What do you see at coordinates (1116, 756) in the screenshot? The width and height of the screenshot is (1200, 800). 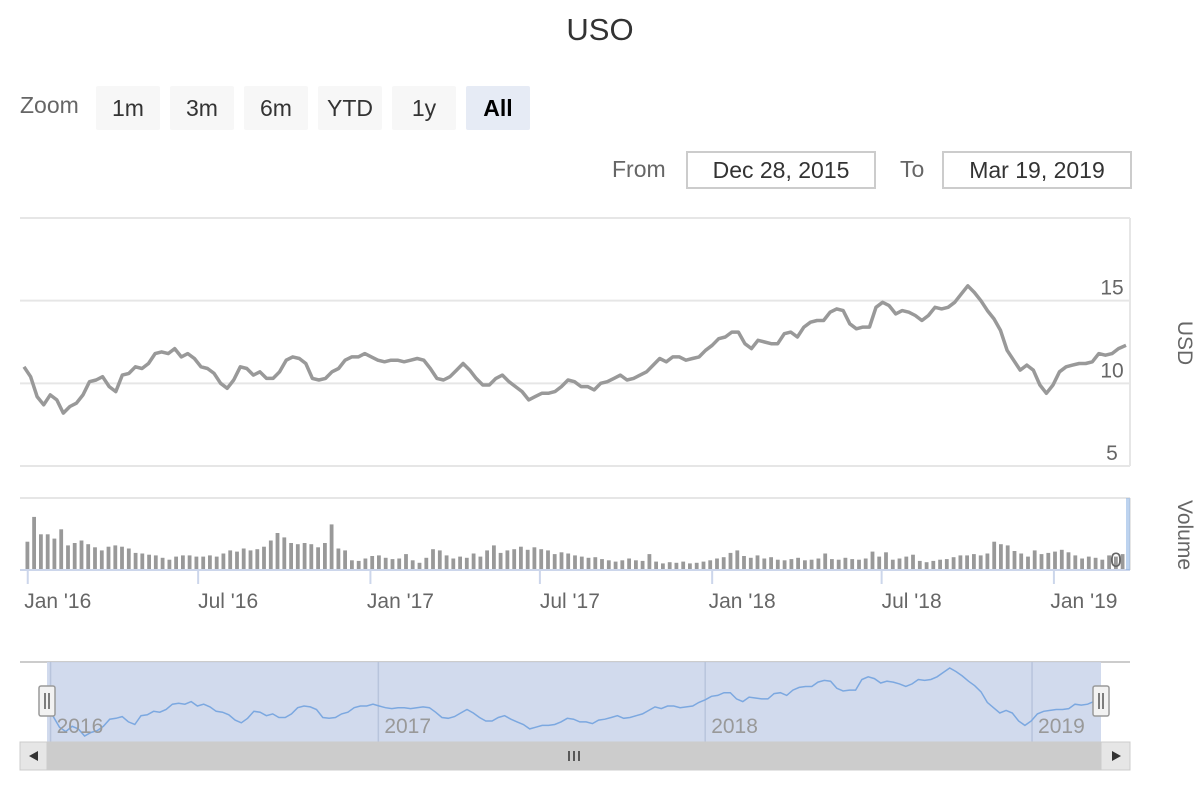 I see `arrow-right-icon` at bounding box center [1116, 756].